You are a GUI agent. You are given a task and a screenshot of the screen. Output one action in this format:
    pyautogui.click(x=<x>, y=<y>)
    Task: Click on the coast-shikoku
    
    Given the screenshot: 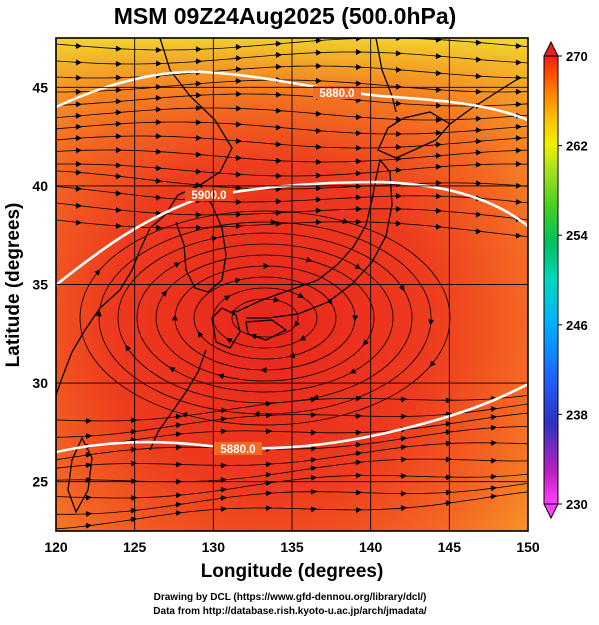 What is the action you would take?
    pyautogui.click(x=266, y=330)
    